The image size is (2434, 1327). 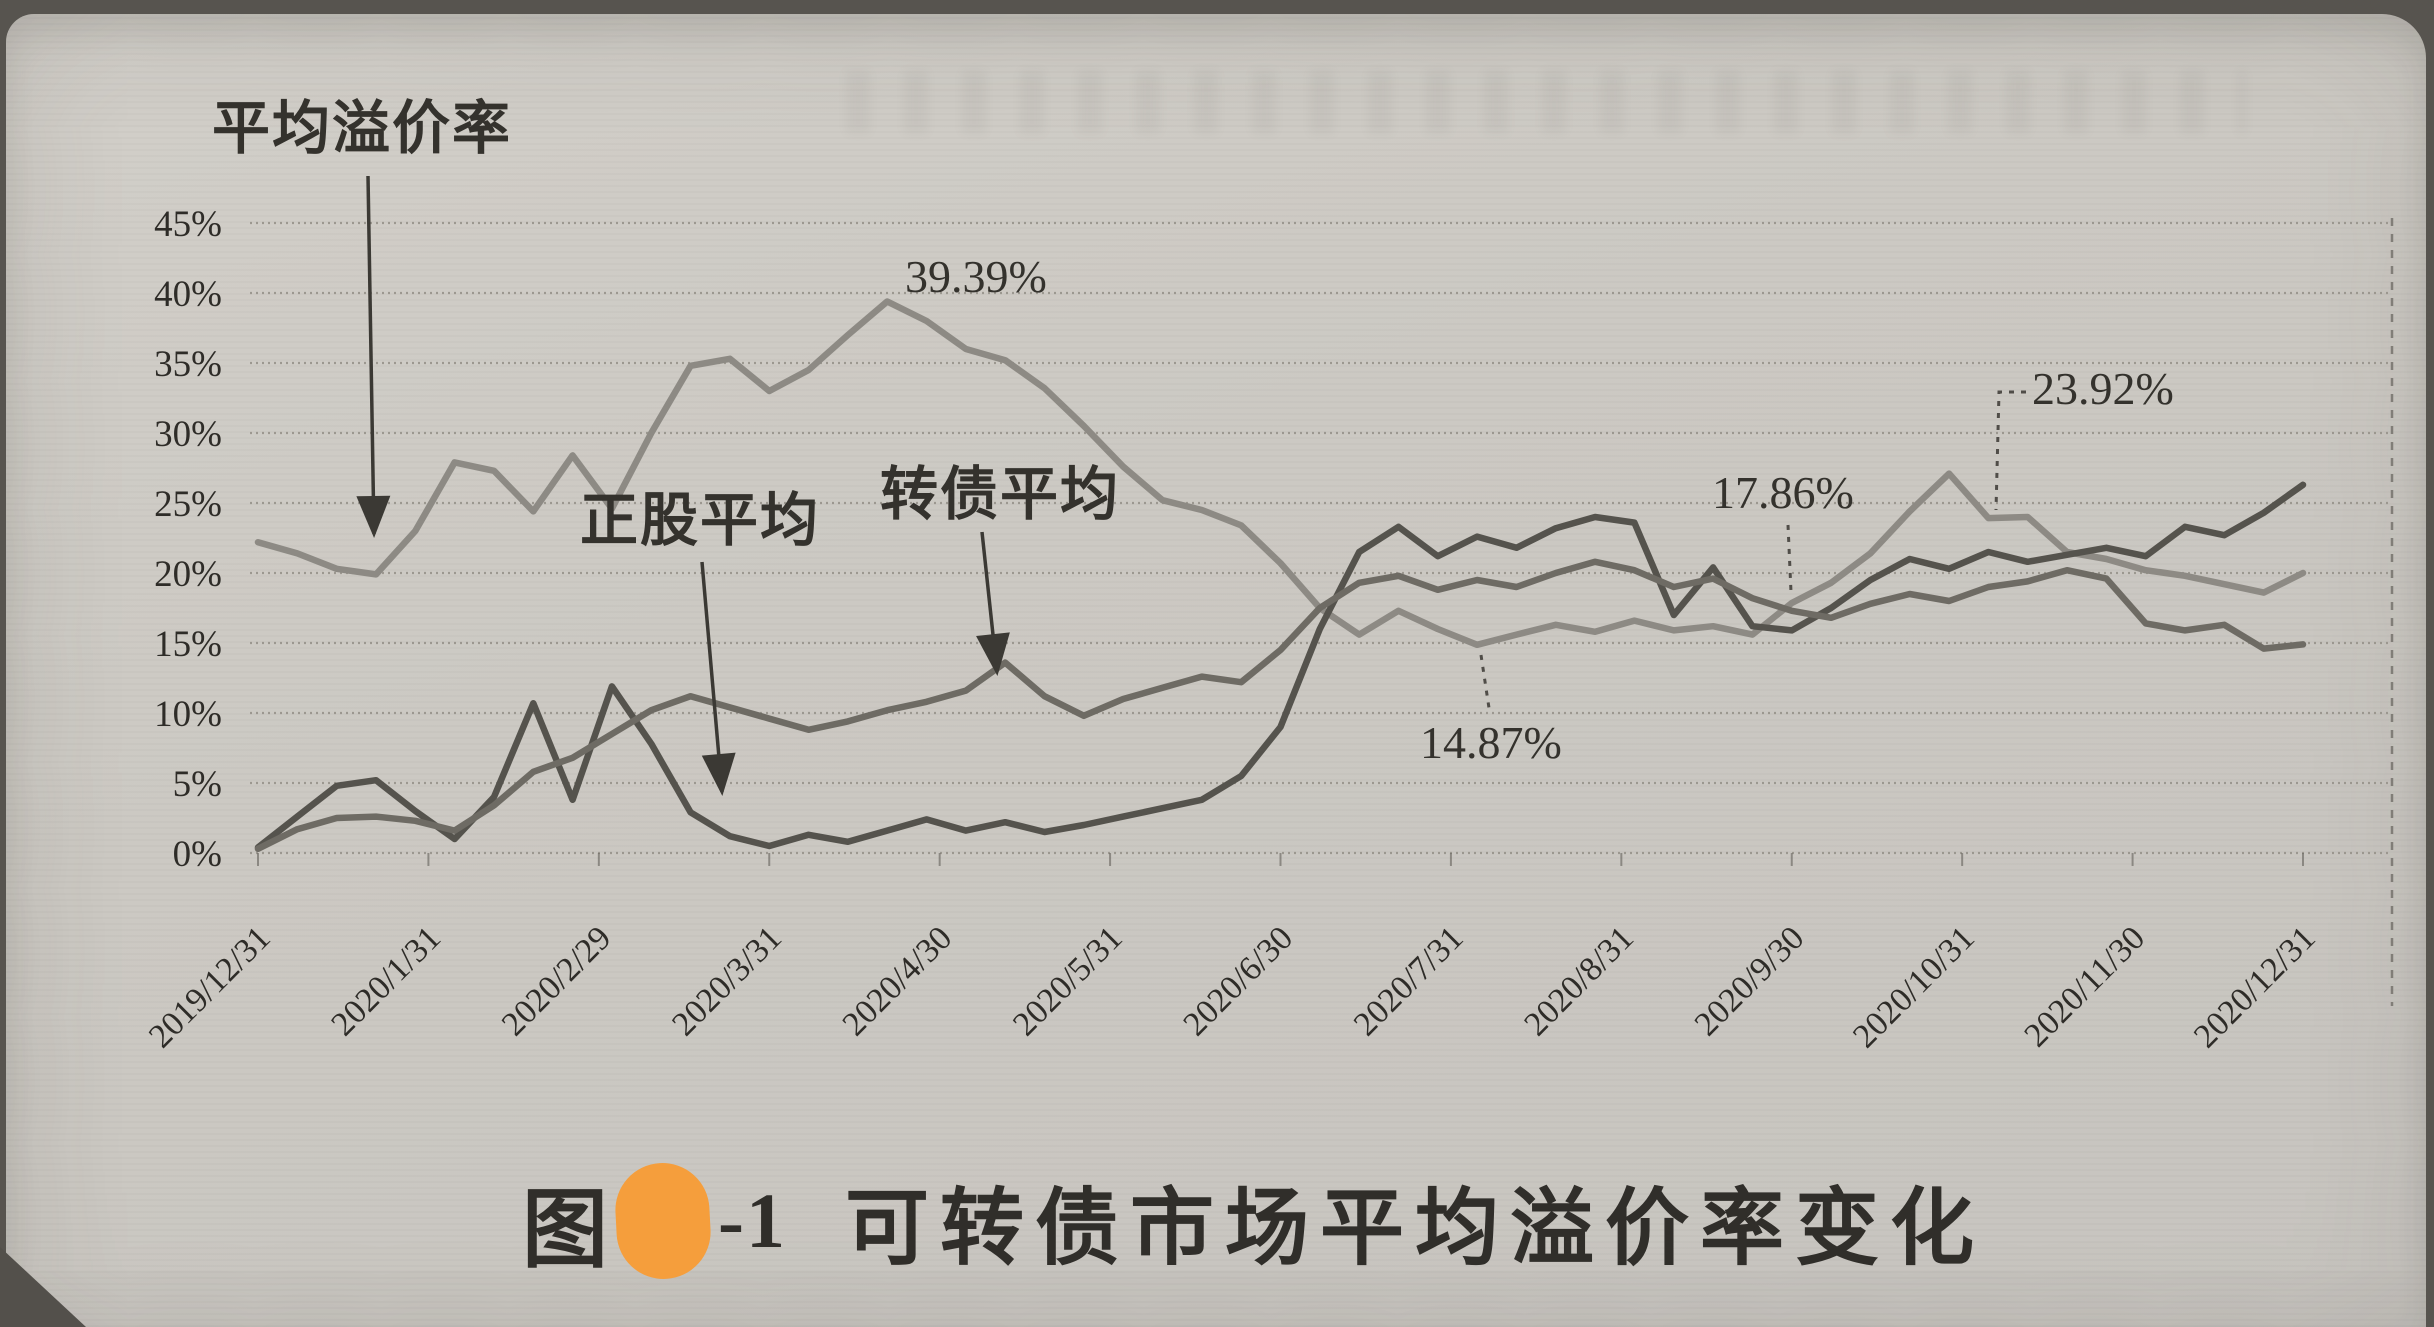 I want to click on x-tick-label: 2020/12/31, so click(x=2255, y=987).